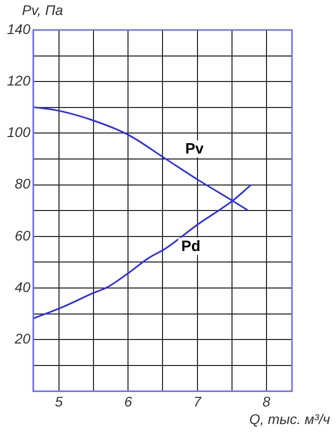 This screenshot has height=432, width=336. What do you see at coordinates (19, 132) in the screenshot?
I see `y-tick-label: 100` at bounding box center [19, 132].